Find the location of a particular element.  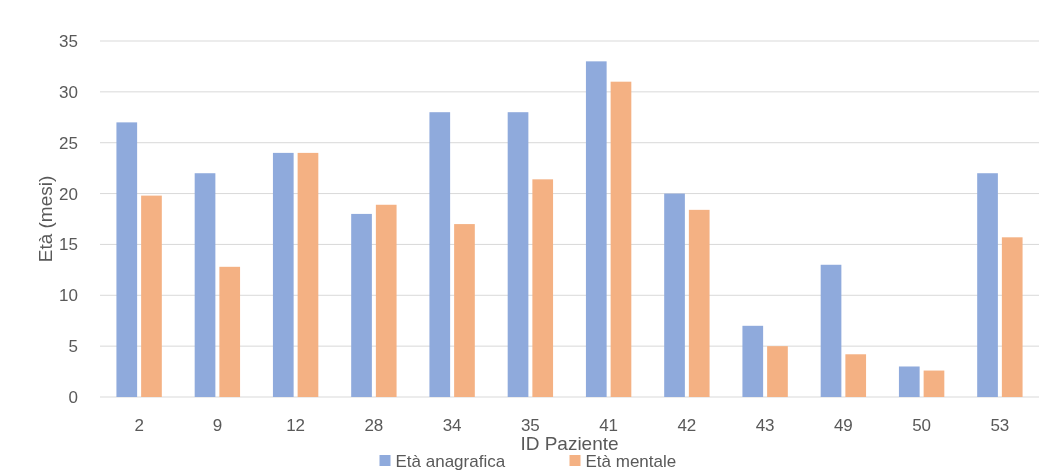

x-tick-label: 43 is located at coordinates (765, 425).